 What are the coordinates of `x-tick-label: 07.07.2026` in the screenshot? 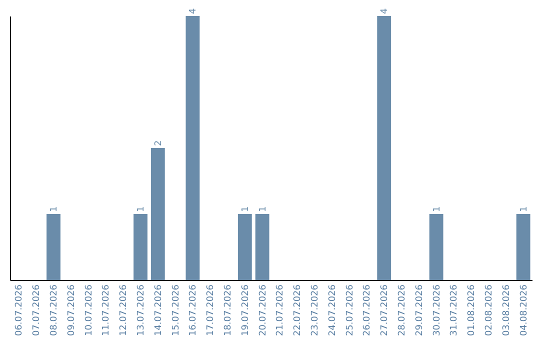 It's located at (37, 310).